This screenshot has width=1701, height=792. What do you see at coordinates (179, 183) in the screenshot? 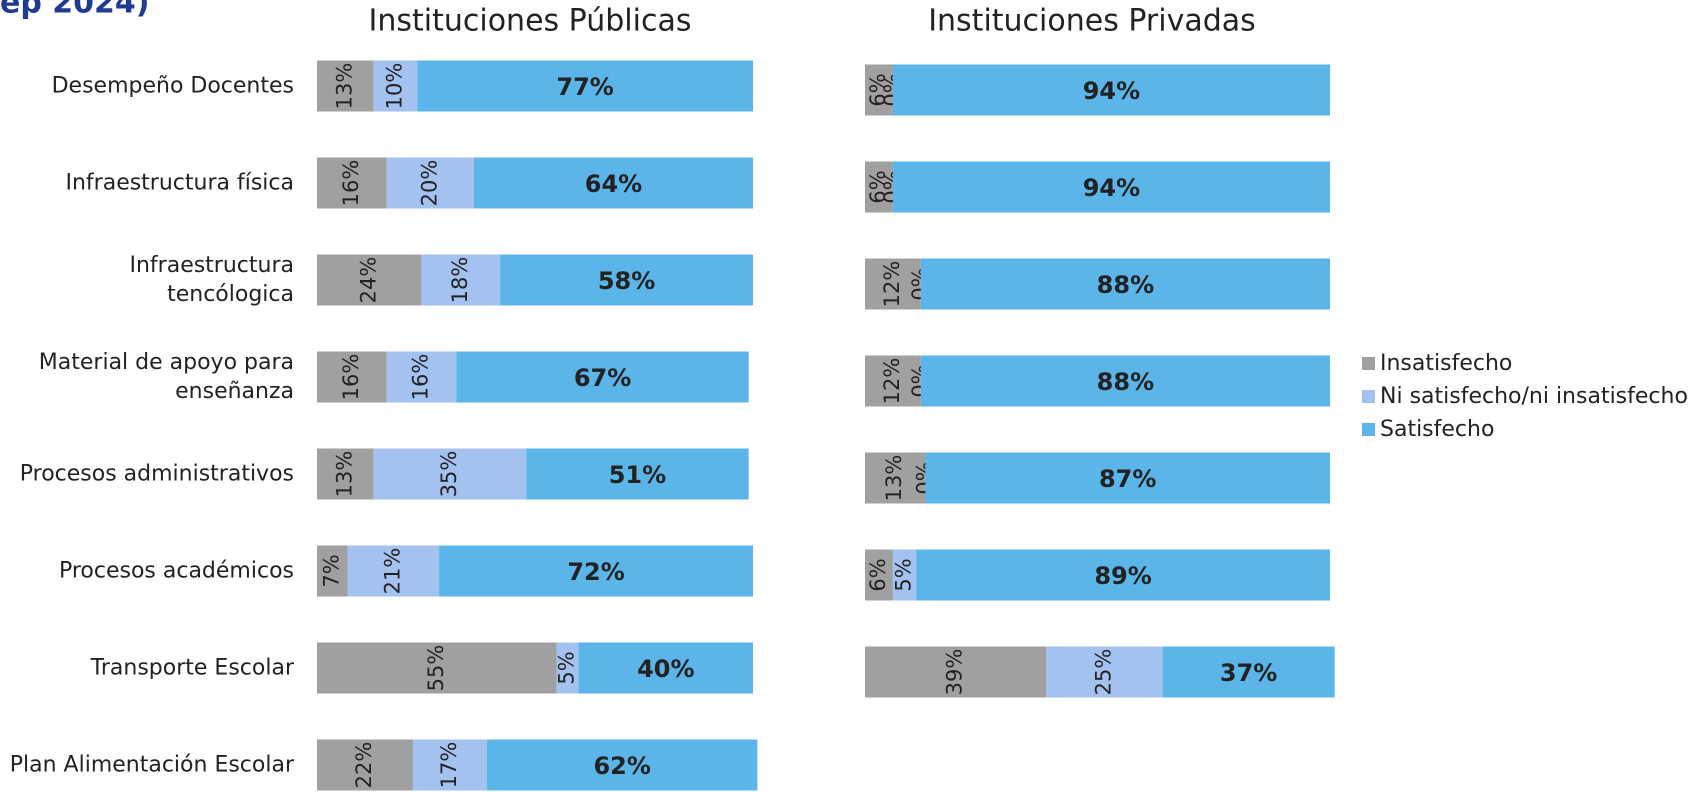
I see `category-label: Infraestructura física` at bounding box center [179, 183].